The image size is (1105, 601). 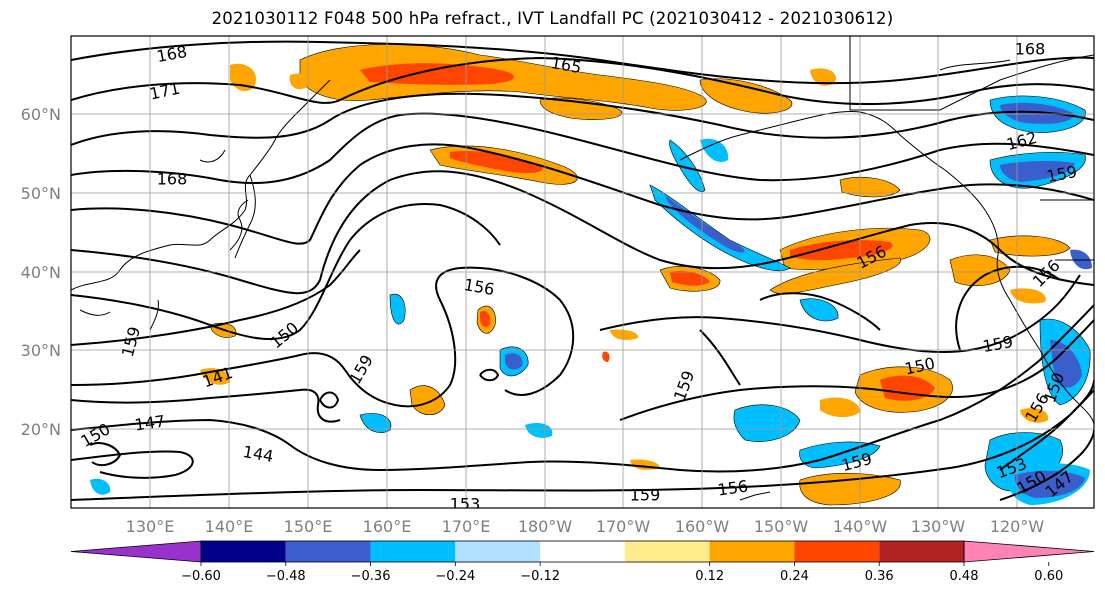 I want to click on lon-label: 160°E, so click(x=387, y=526).